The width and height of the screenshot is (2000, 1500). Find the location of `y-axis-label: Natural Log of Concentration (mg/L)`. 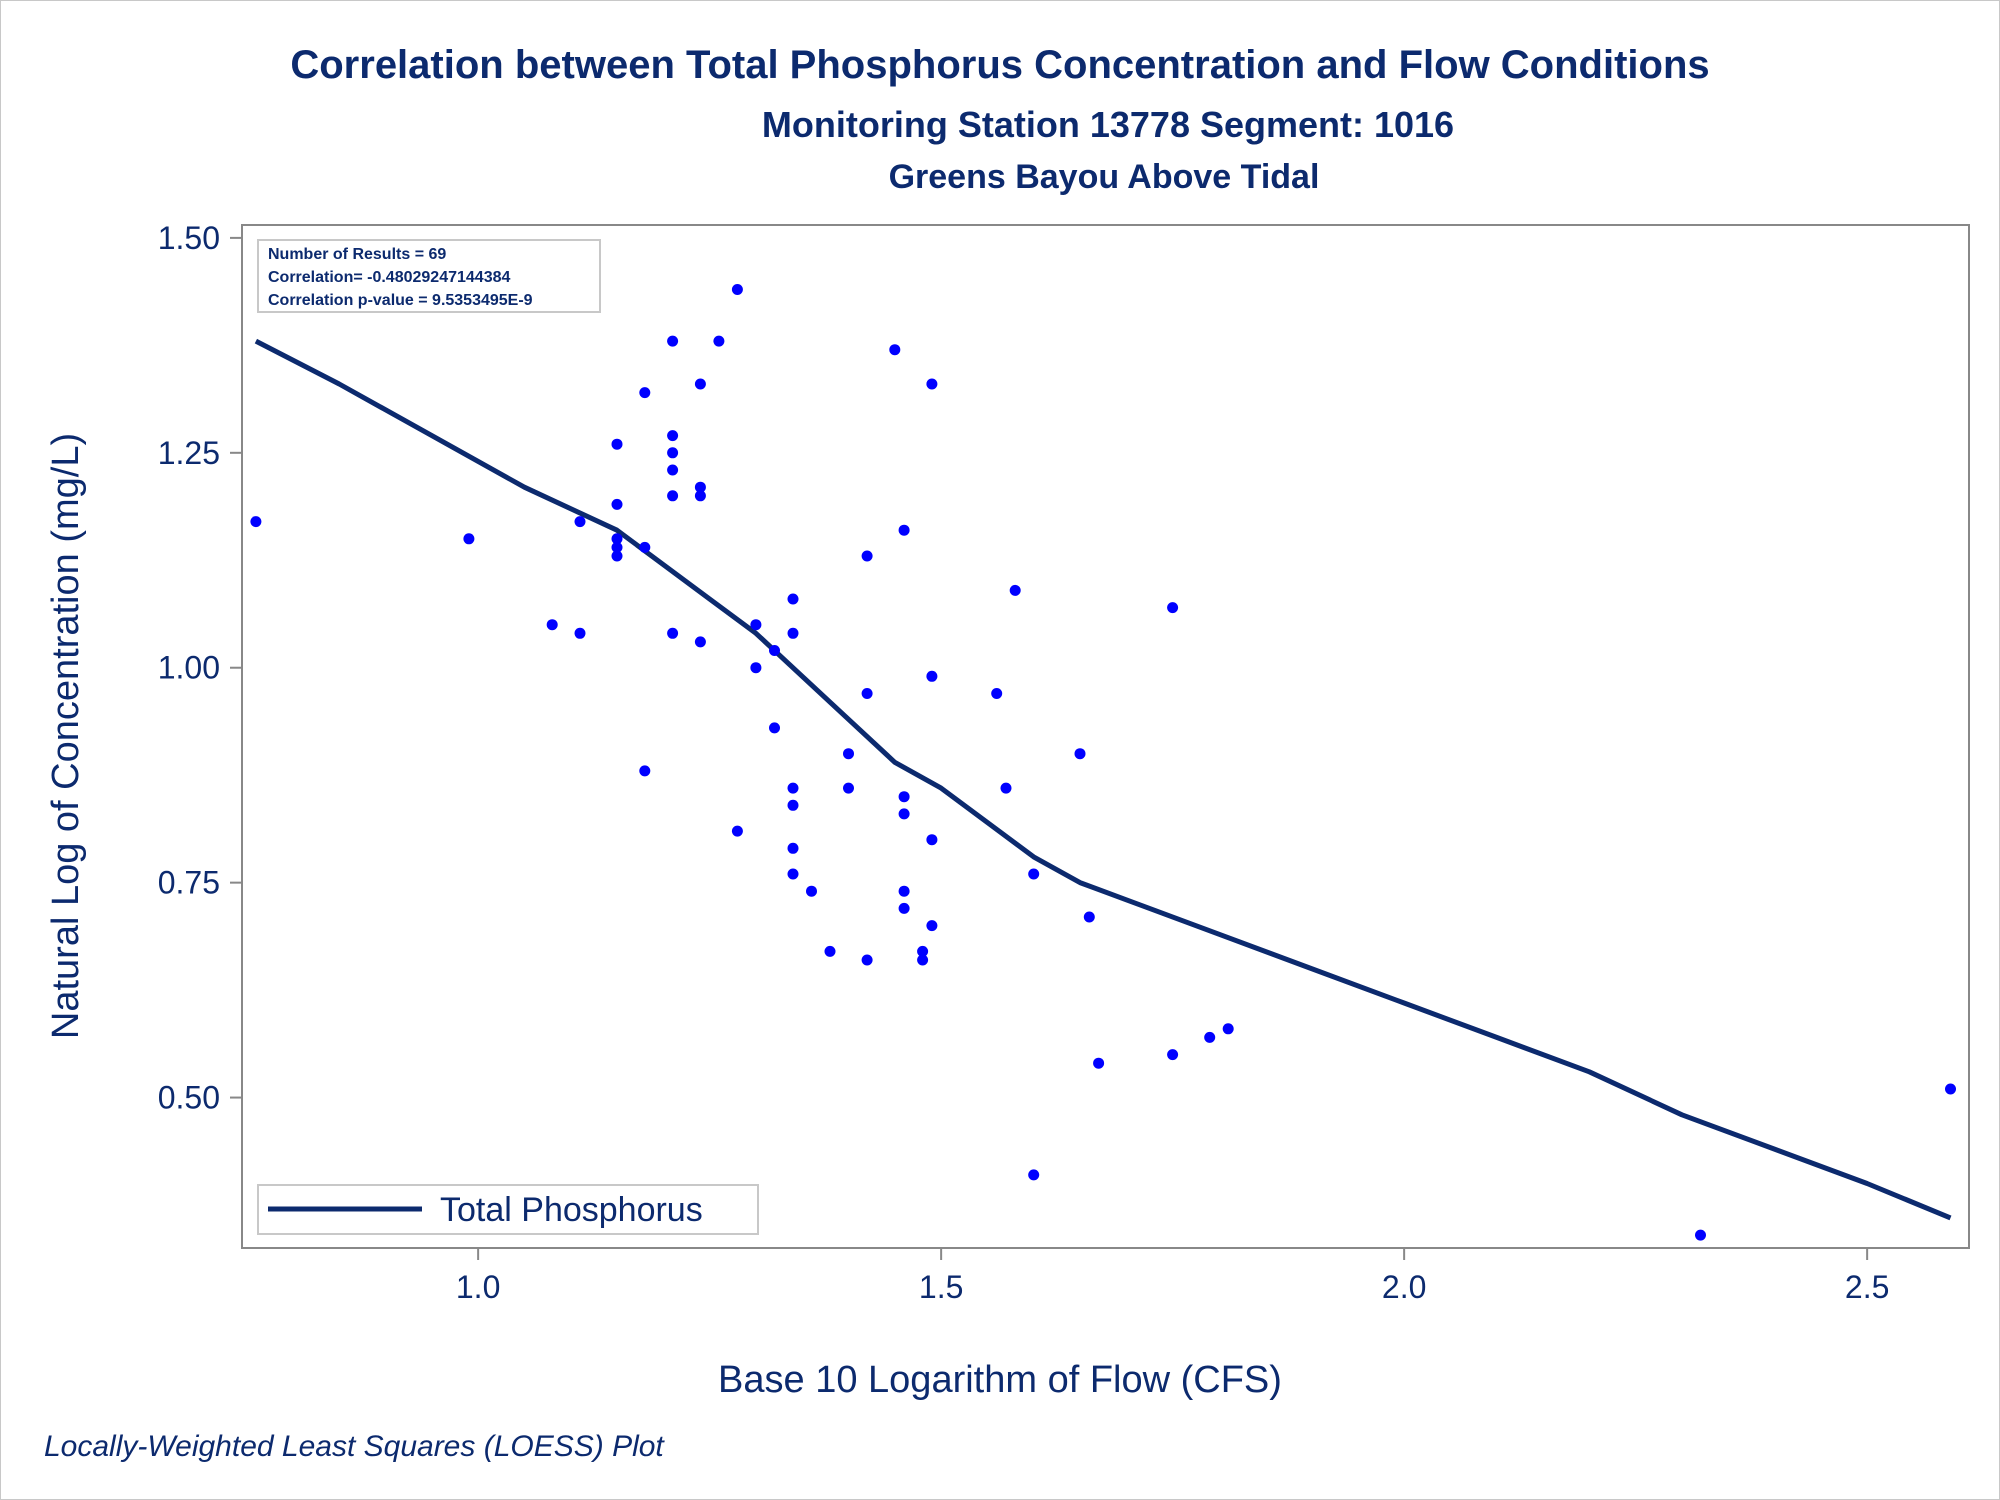

y-axis-label: Natural Log of Concentration (mg/L) is located at coordinates (66, 736).